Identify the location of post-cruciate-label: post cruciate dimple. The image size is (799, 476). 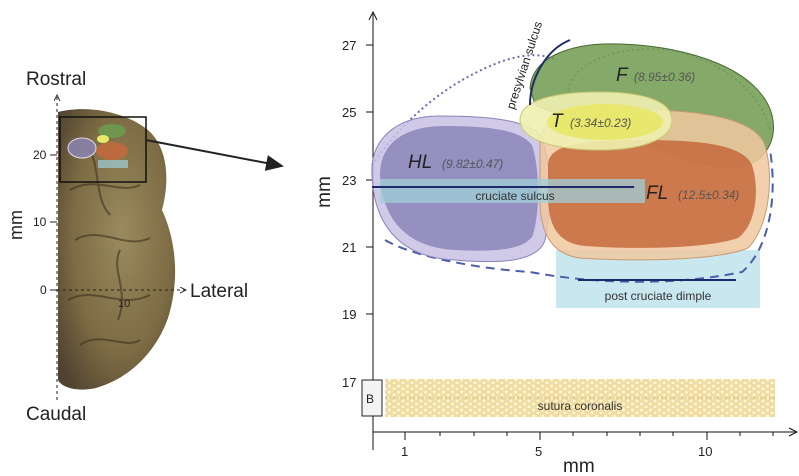
(658, 296).